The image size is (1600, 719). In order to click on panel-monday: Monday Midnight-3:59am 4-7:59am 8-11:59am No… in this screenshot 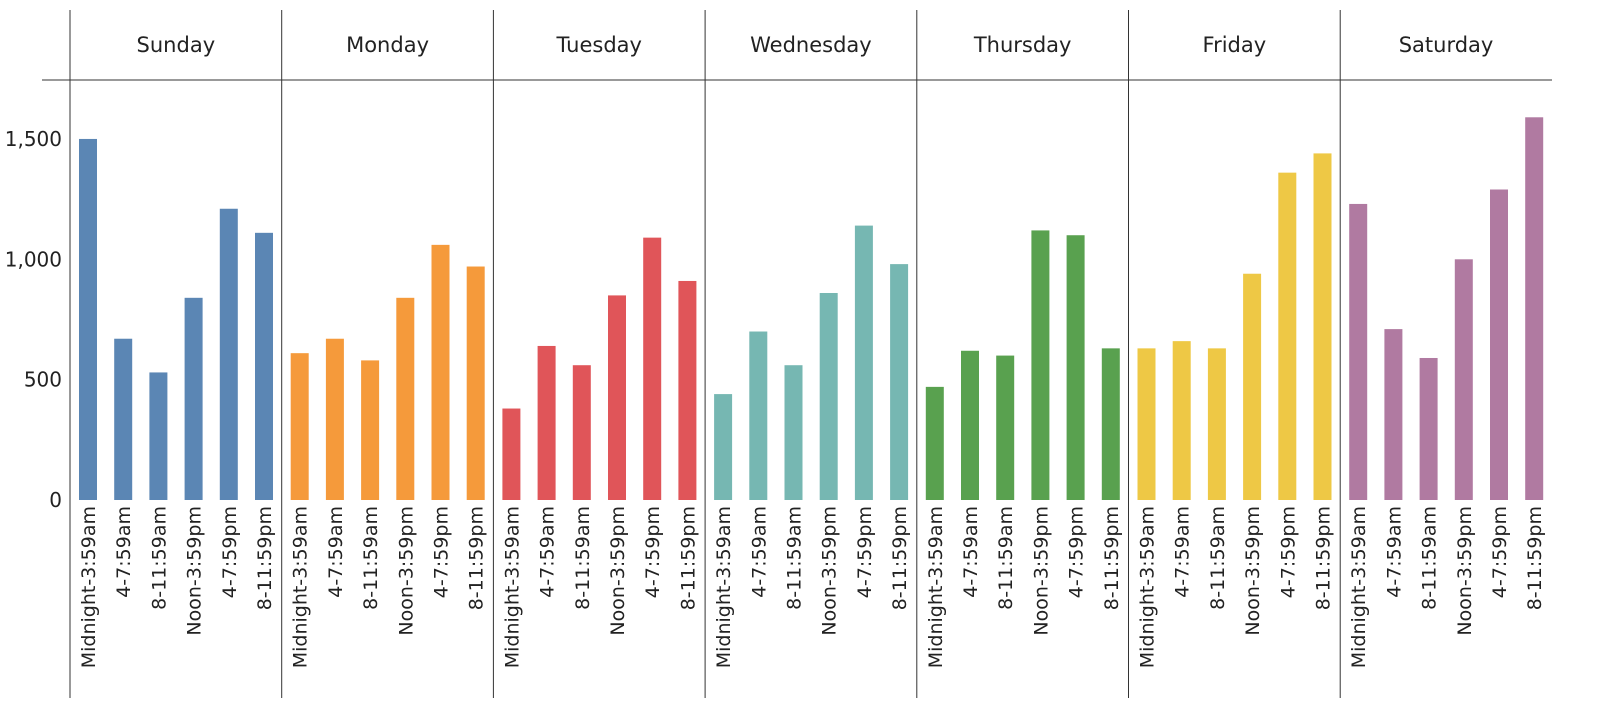, I will do `click(389, 350)`.